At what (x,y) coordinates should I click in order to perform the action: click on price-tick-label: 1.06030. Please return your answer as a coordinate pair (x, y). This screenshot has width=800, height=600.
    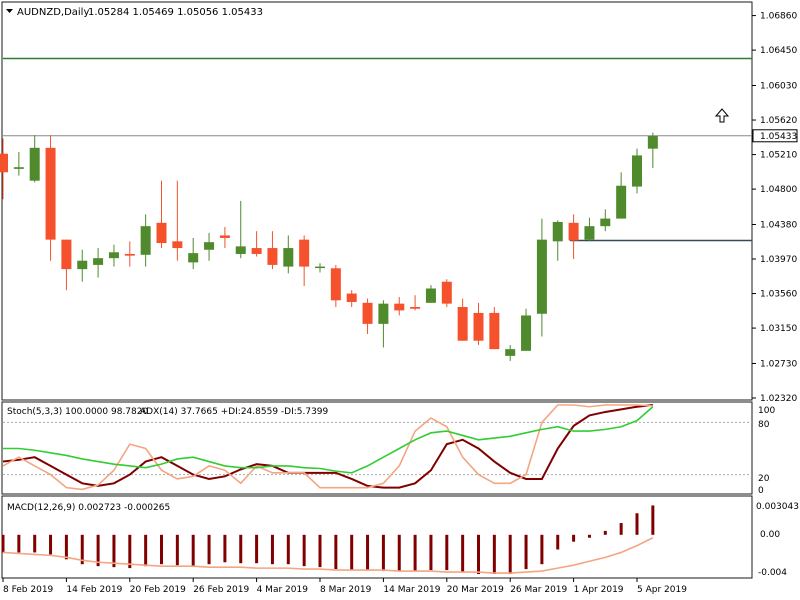
    Looking at the image, I should click on (778, 86).